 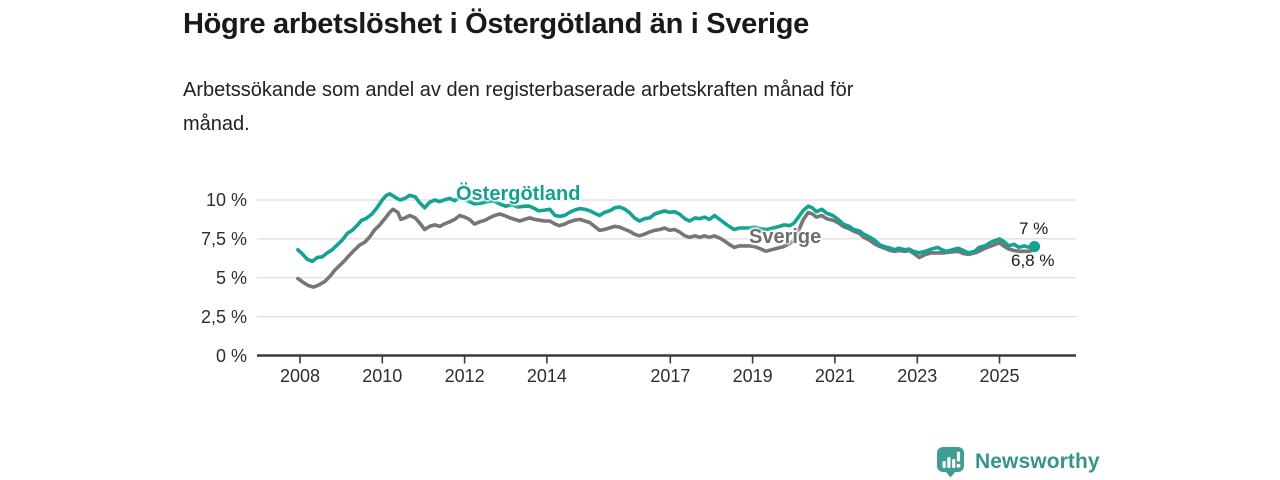 I want to click on y-axis-tick-label: 2,5 %, so click(x=223, y=316).